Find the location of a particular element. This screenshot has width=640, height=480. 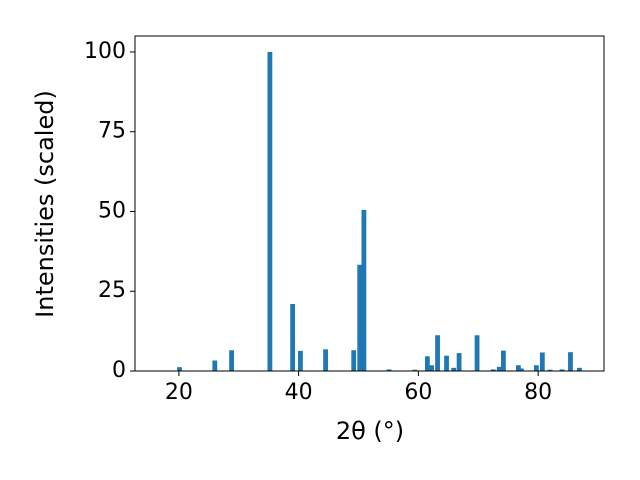

y-tick-label: 100 is located at coordinates (105, 51).